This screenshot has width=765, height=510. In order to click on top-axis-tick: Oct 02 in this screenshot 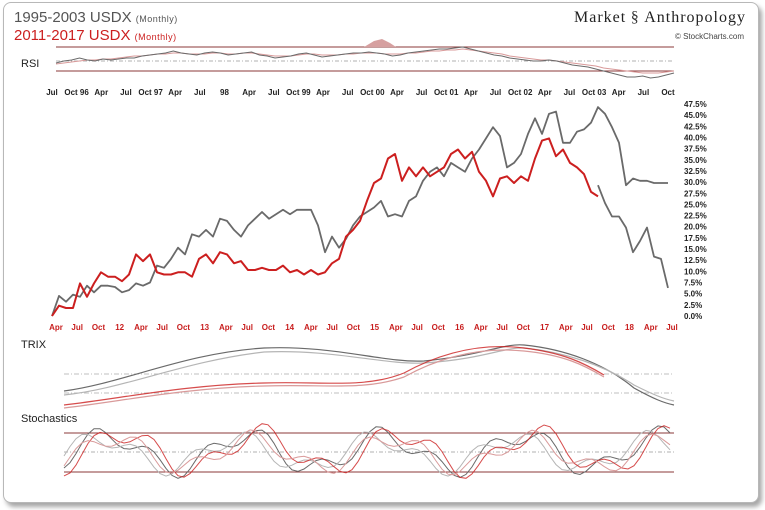, I will do `click(520, 92)`.